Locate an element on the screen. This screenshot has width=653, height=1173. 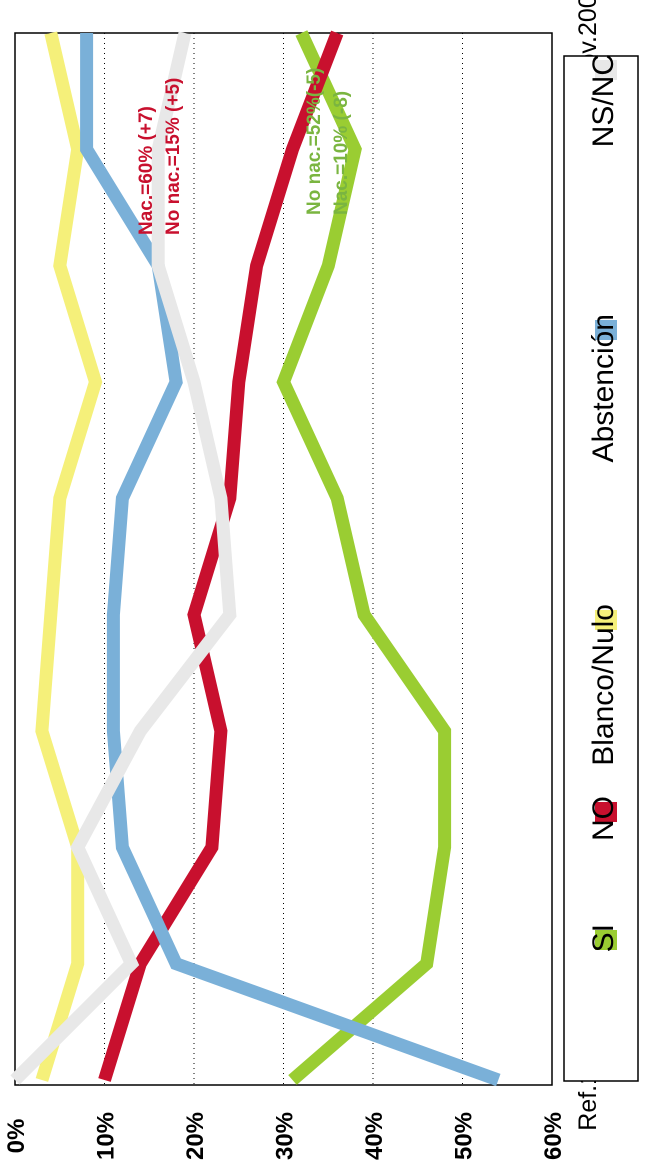
y-tick-label: 60% is located at coordinates (553, 1136).